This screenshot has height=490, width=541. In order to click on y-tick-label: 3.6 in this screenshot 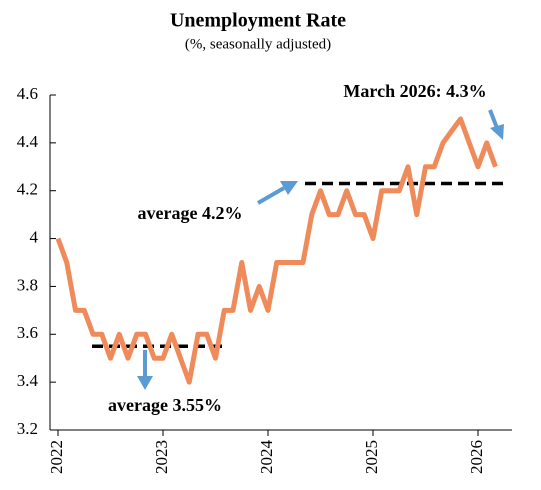, I will do `click(27, 332)`.